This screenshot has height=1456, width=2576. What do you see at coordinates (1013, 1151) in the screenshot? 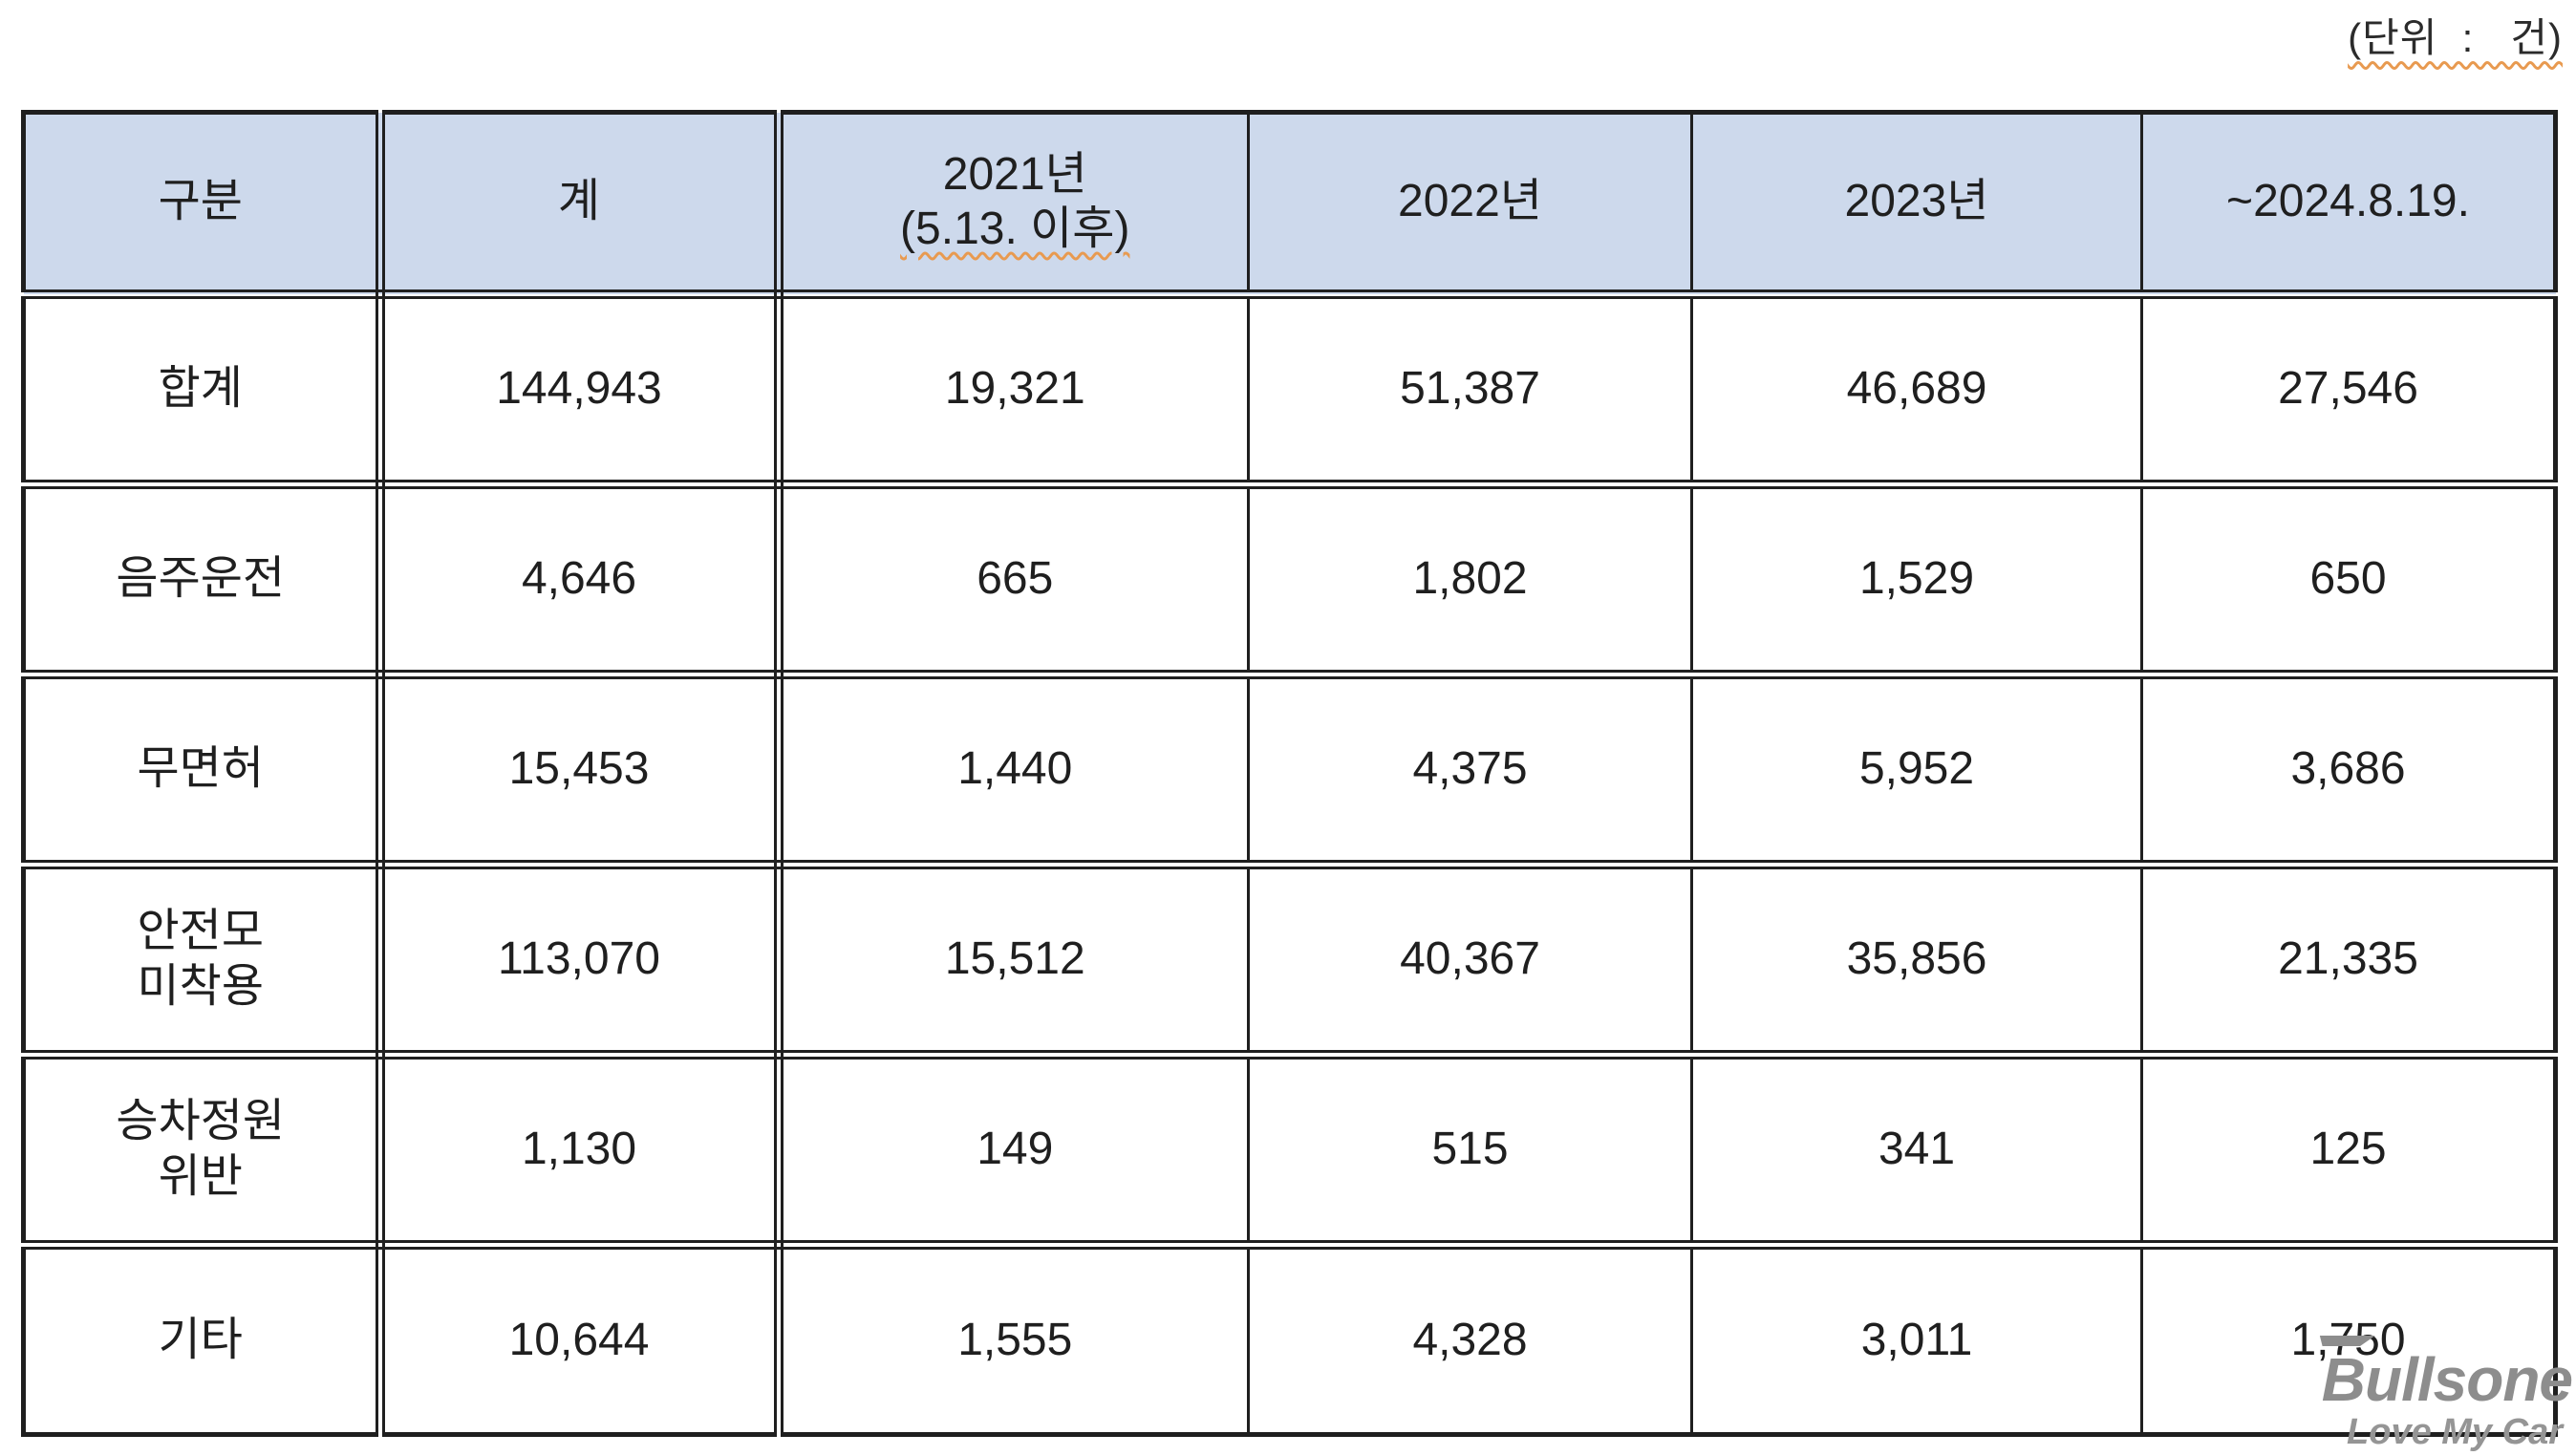
I see `value-cell: 149` at bounding box center [1013, 1151].